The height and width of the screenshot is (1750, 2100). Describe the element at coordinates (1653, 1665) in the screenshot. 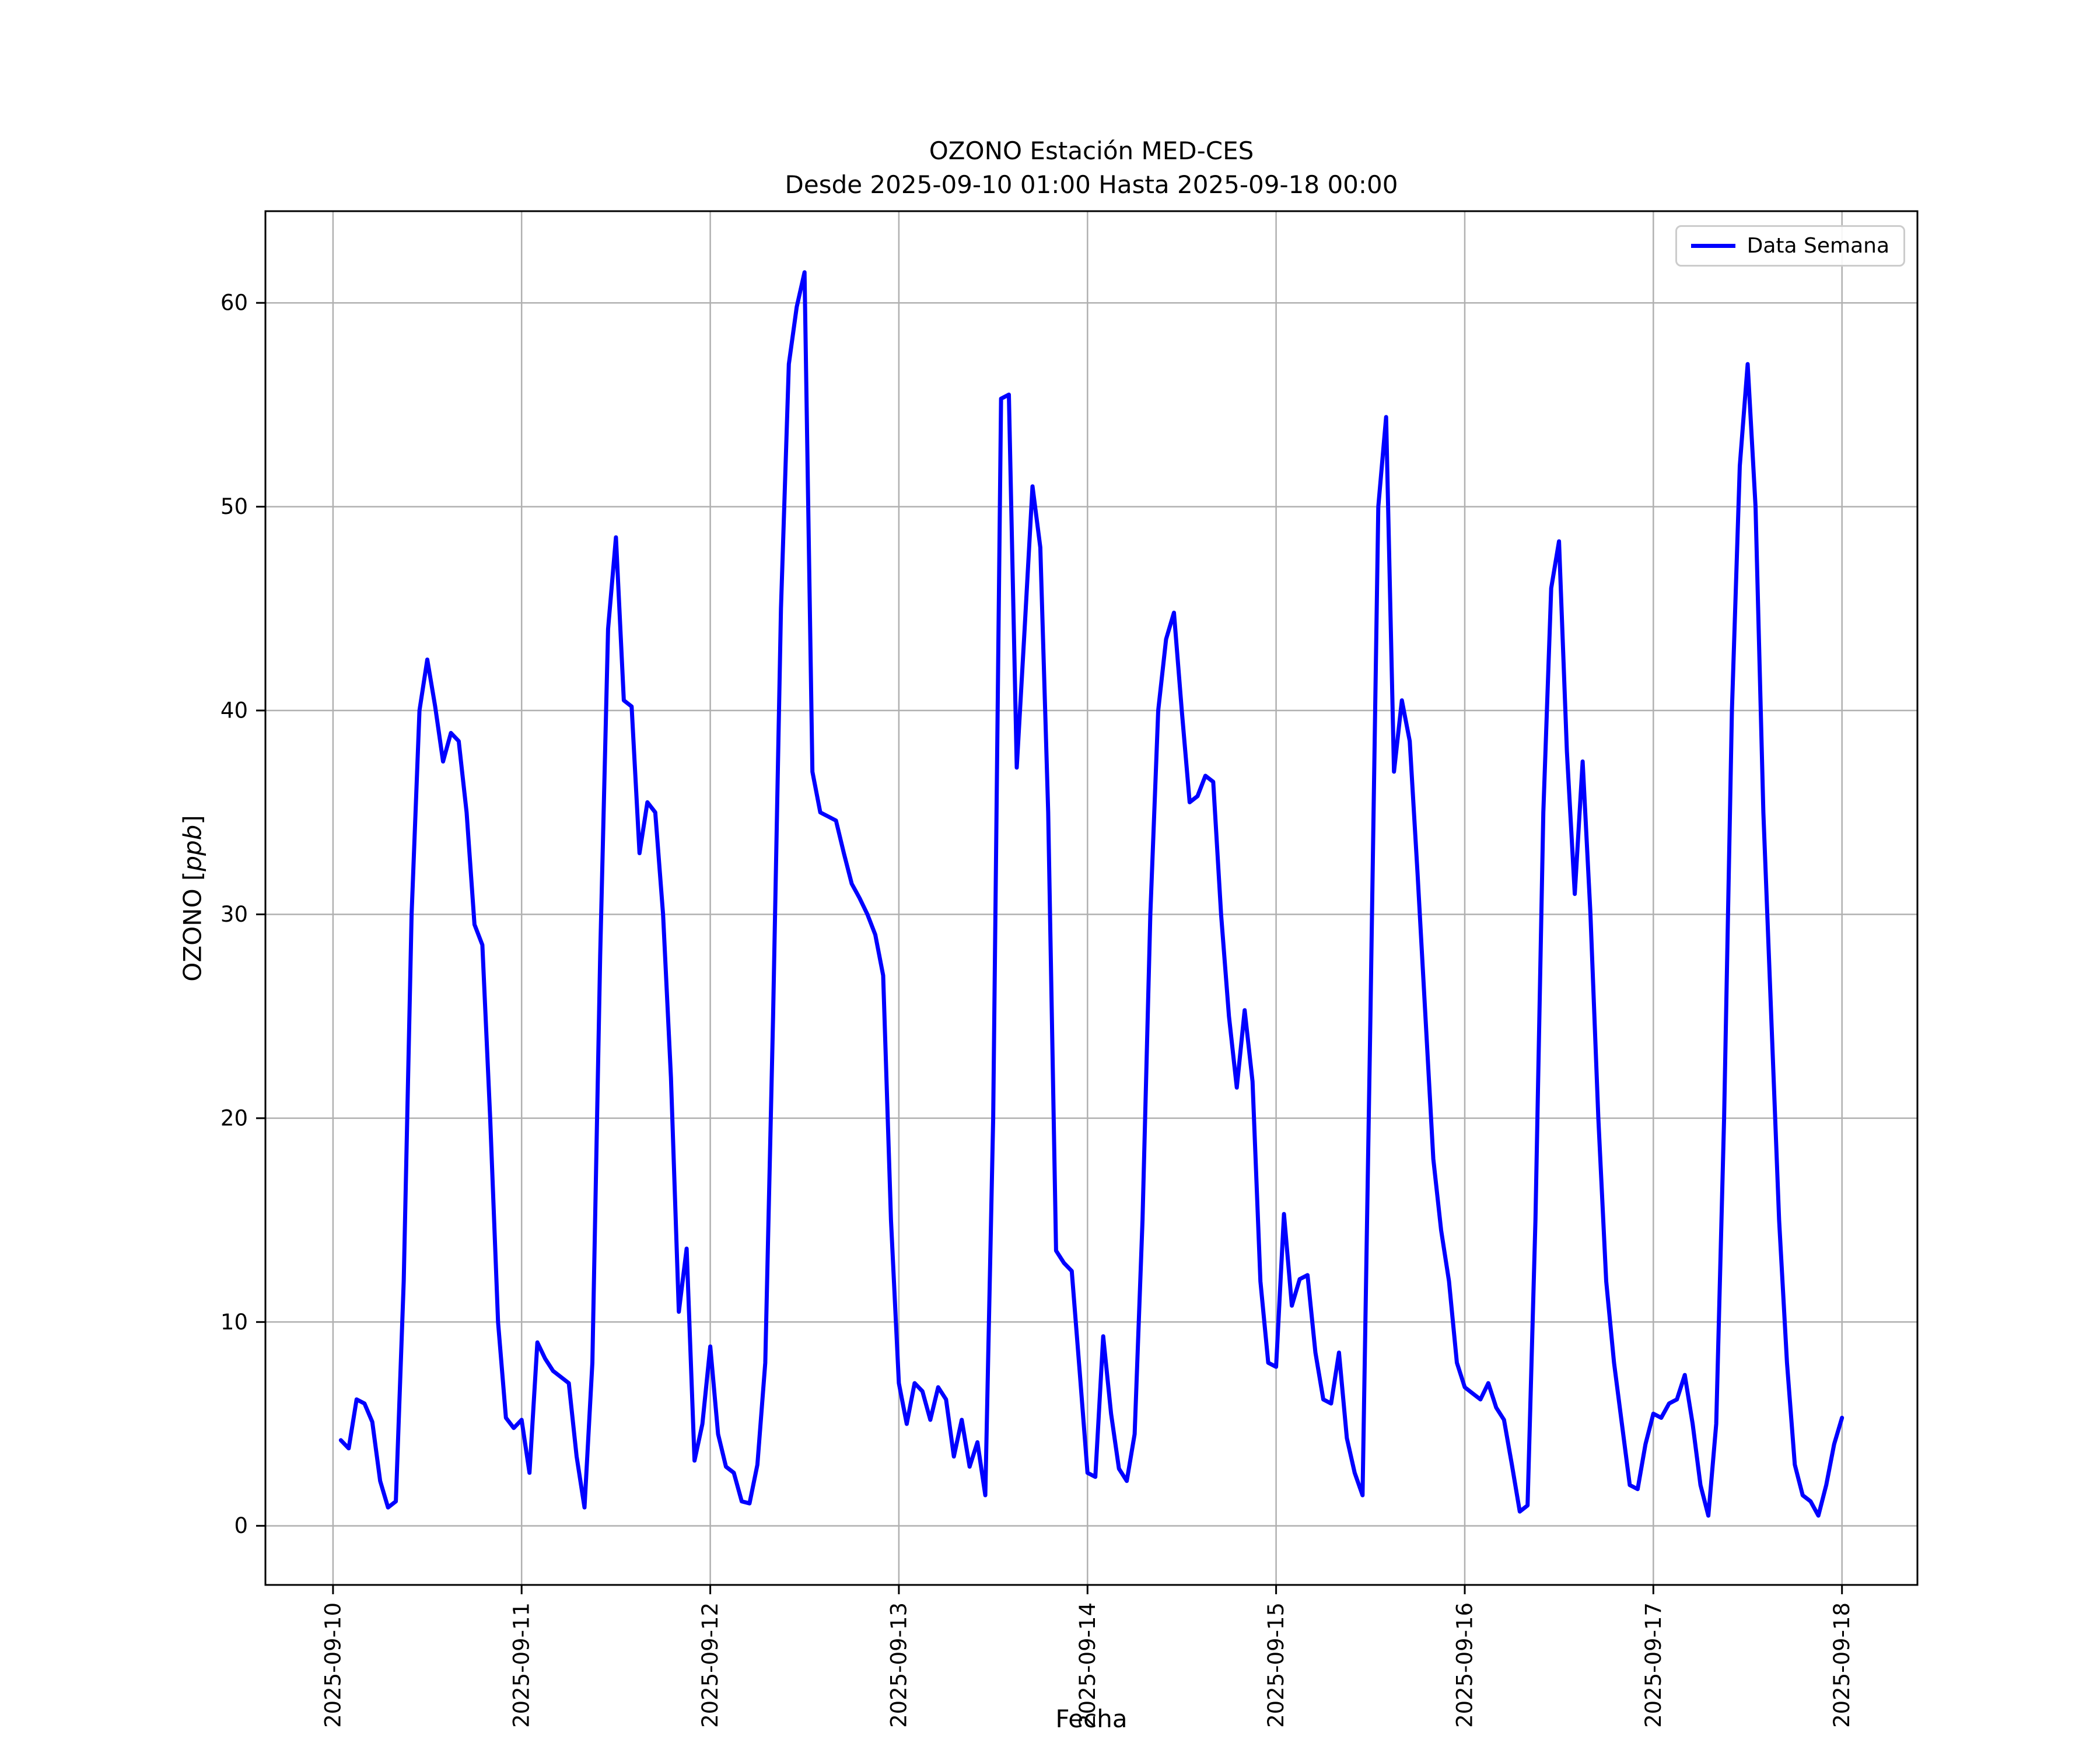

I see `x-tick-label: 2025-09-17` at that location.